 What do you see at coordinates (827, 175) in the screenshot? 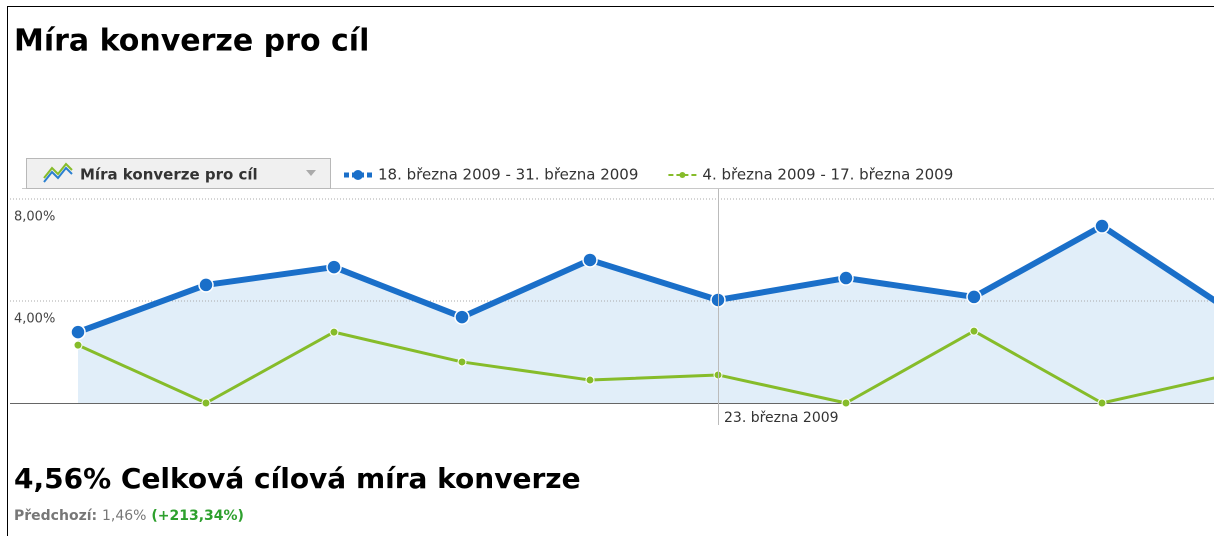
I see `legend-label: 4. března 2009 - 17. března 2009` at bounding box center [827, 175].